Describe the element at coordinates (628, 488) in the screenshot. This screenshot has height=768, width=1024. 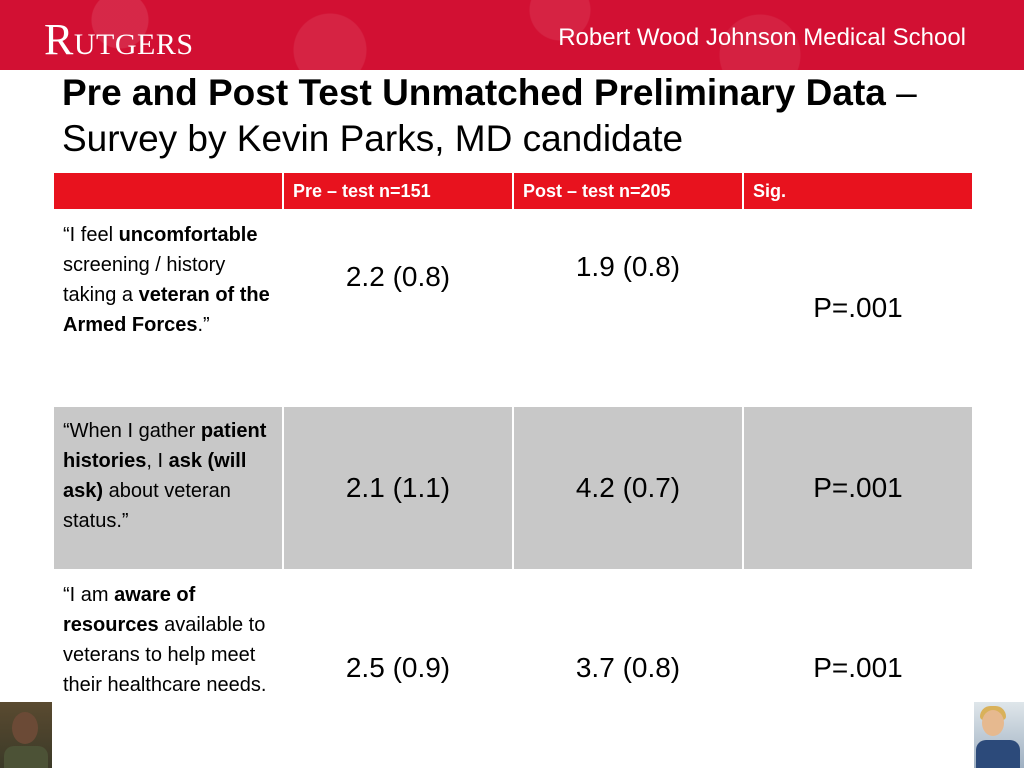
I see `post-value: 4.2 (0.7)` at that location.